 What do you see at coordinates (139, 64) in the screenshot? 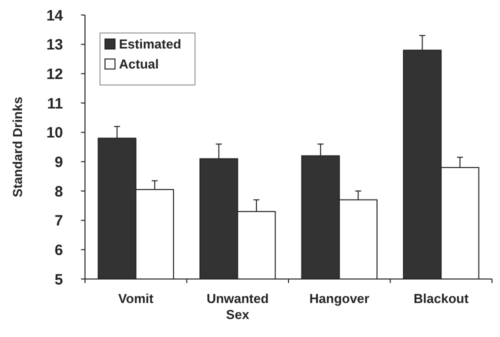
I see `legend-label: Actual` at bounding box center [139, 64].